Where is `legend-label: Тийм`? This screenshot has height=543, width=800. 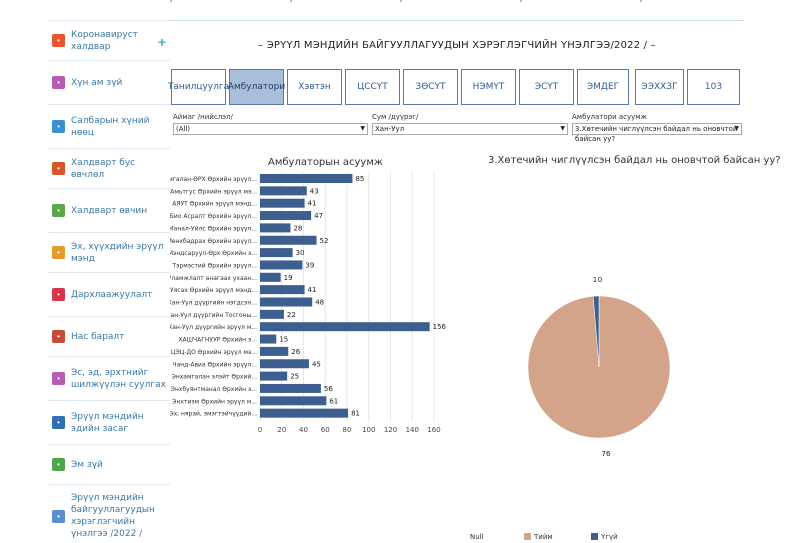
legend-label: Тийм is located at coordinates (543, 537).